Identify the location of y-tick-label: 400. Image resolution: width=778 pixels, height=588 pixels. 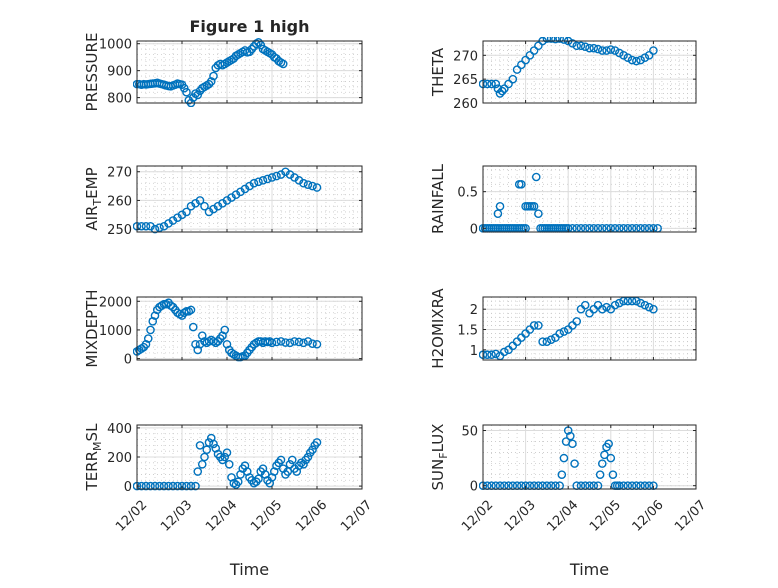
(119, 429).